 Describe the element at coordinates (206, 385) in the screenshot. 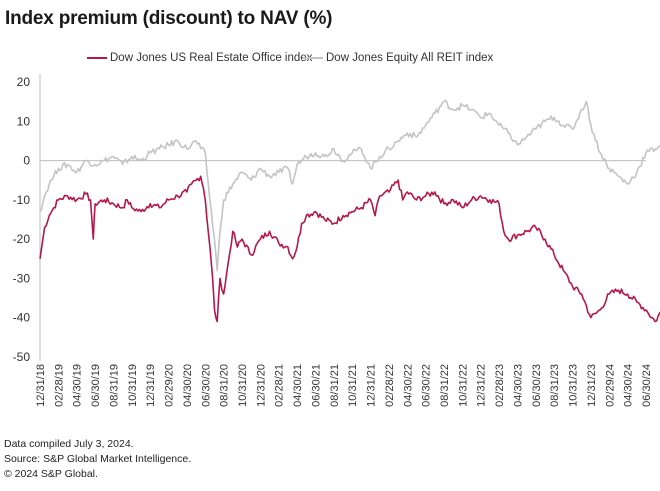

I see `x-tick-label: 06/30/20` at that location.